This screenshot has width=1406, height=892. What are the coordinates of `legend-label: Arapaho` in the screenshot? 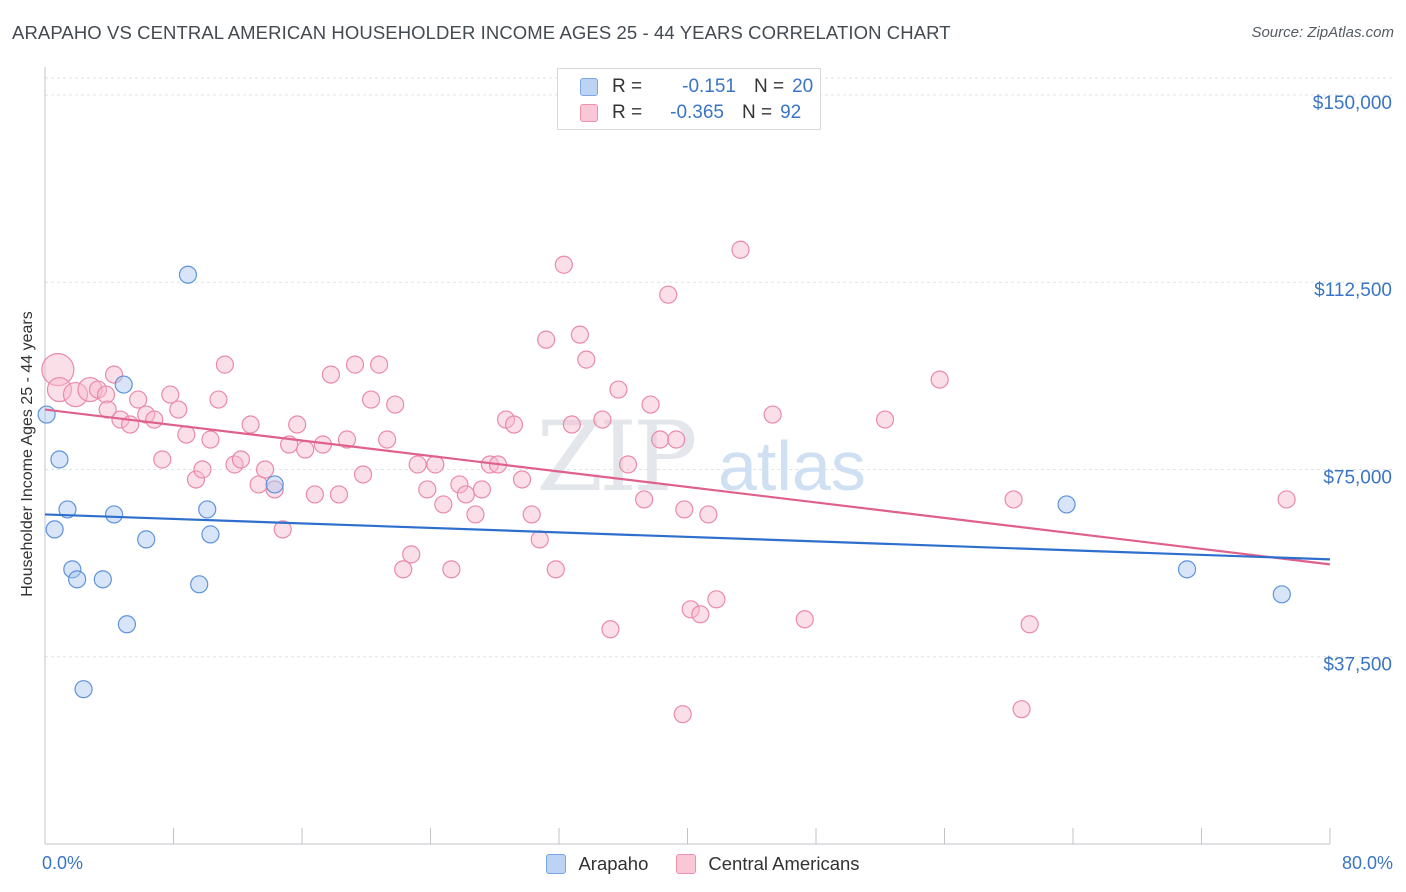 It's located at (613, 863).